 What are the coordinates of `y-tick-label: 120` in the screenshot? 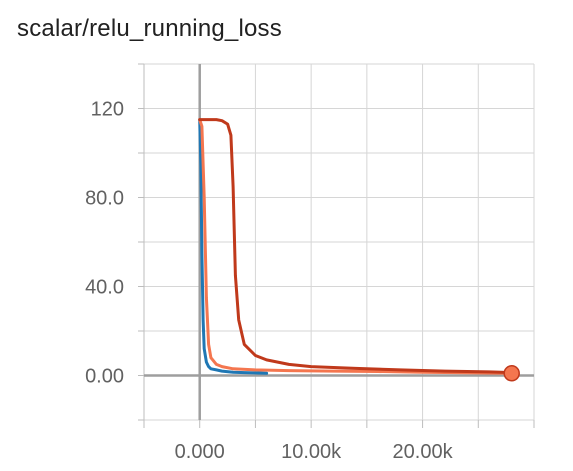 It's located at (107, 110).